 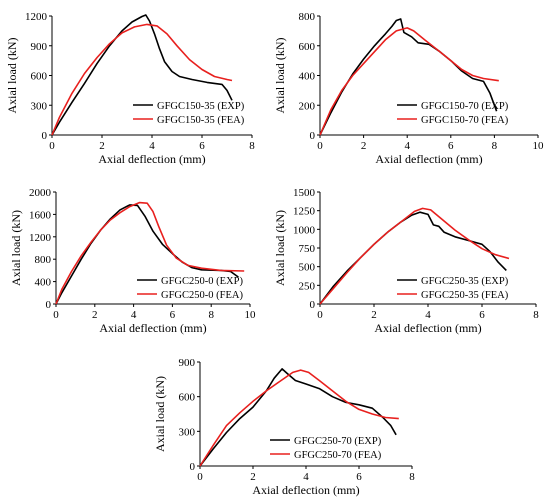 What do you see at coordinates (307, 106) in the screenshot?
I see `y-tick-label: 200` at bounding box center [307, 106].